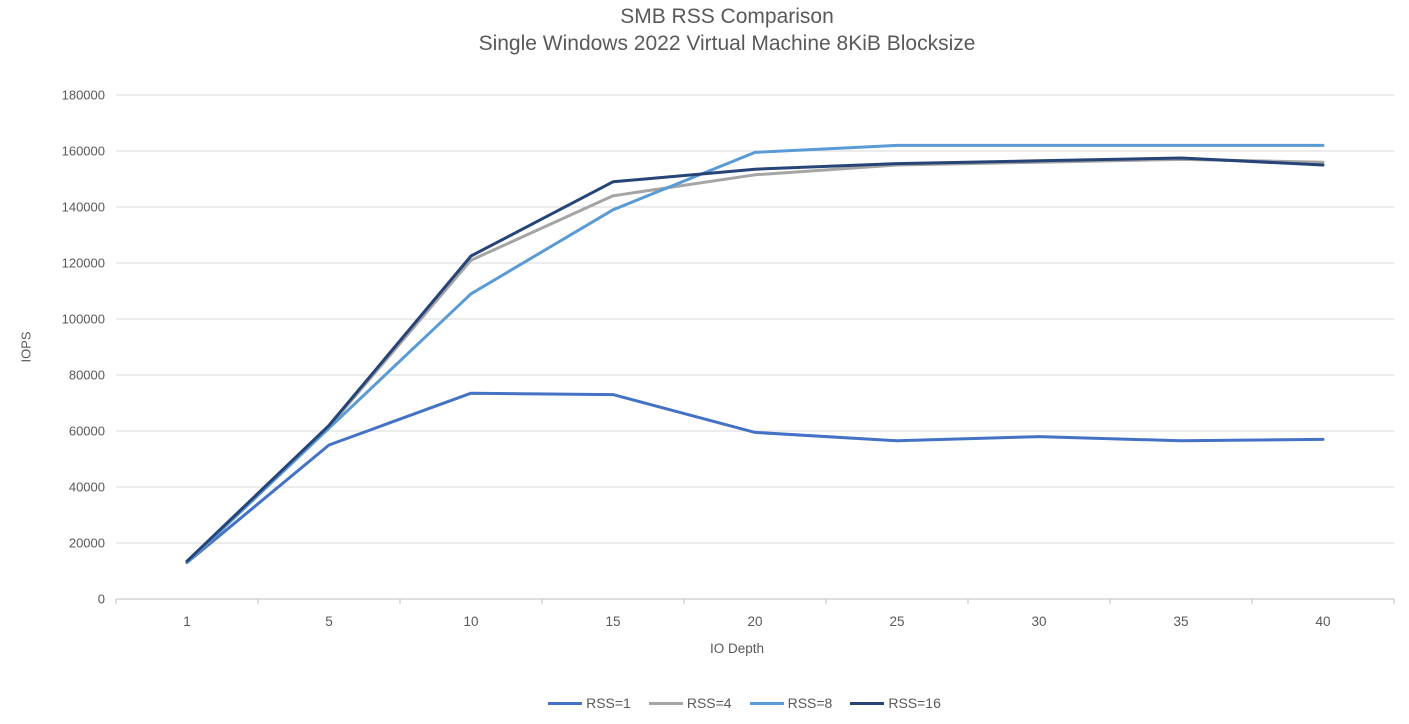  Describe the element at coordinates (83, 207) in the screenshot. I see `y-tick-label: 140000` at that location.